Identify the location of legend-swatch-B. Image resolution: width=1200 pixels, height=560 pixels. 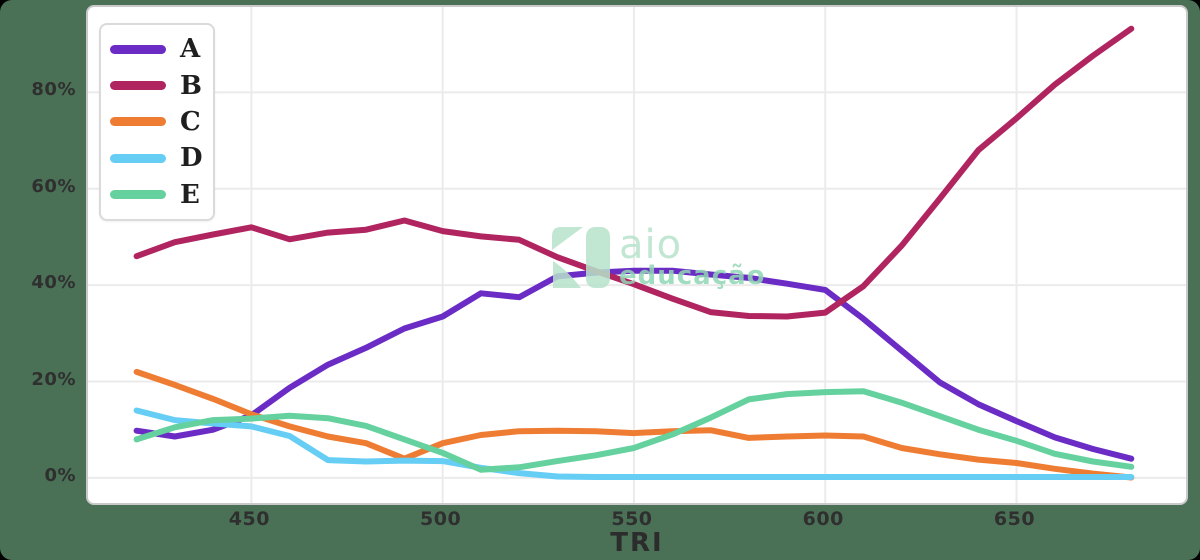
(138, 86).